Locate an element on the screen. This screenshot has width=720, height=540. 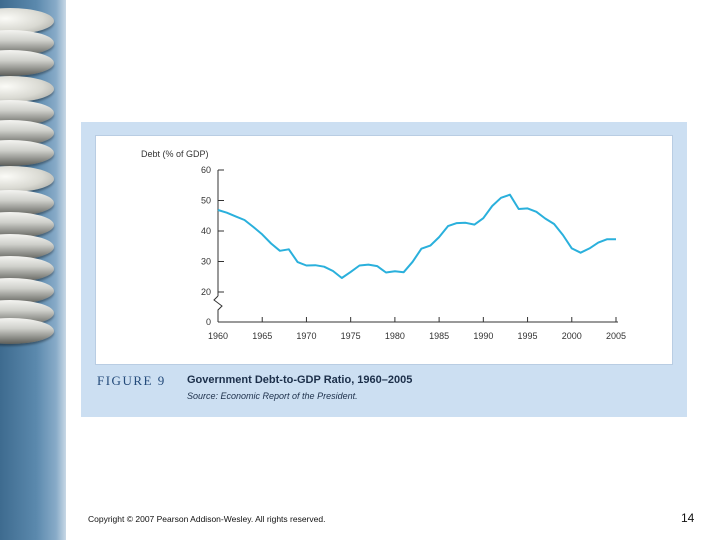
x-tick-label: 2005 is located at coordinates (616, 336).